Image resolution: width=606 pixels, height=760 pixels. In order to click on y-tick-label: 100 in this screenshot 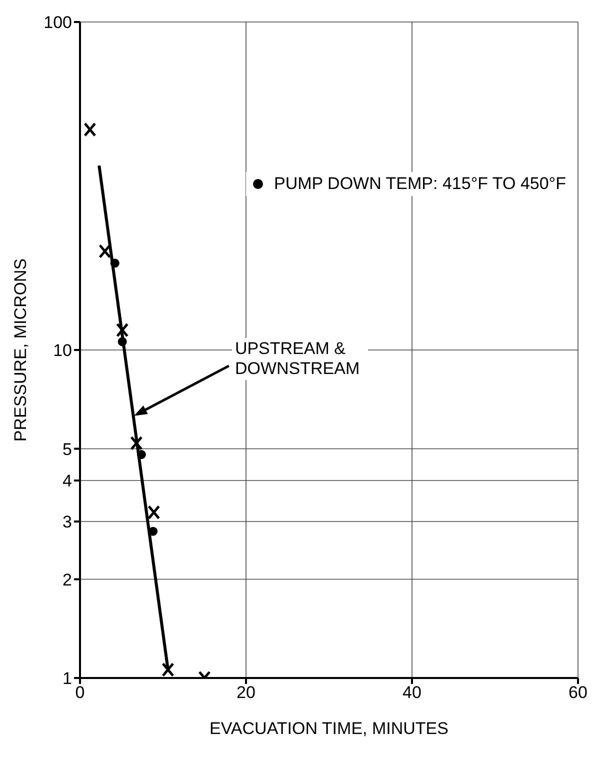, I will do `click(58, 22)`.